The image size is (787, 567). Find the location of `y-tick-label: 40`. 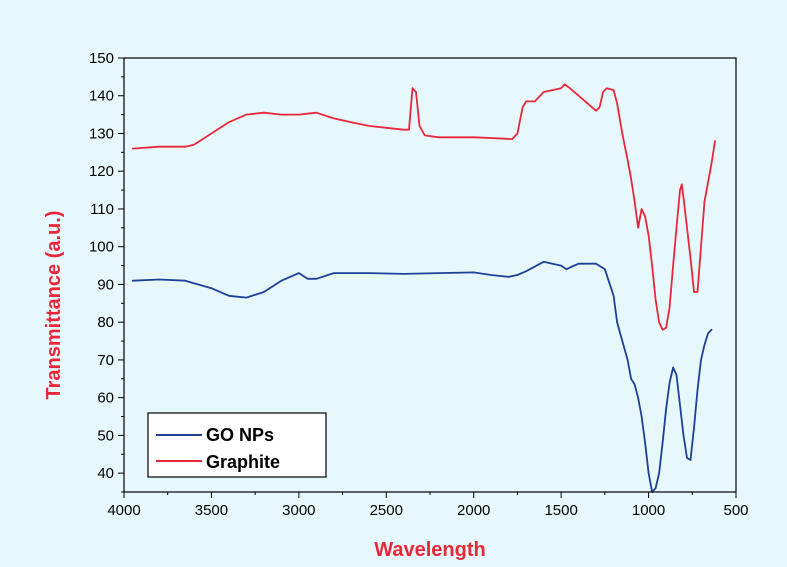

y-tick-label: 40 is located at coordinates (105, 473).